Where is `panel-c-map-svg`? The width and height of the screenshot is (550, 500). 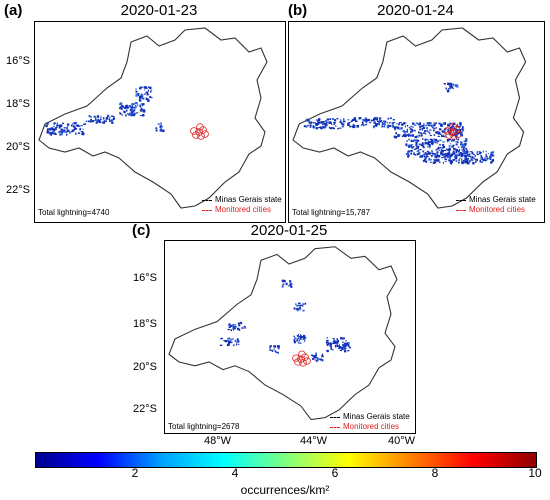
panel-c-map-svg is located at coordinates (283, 333).